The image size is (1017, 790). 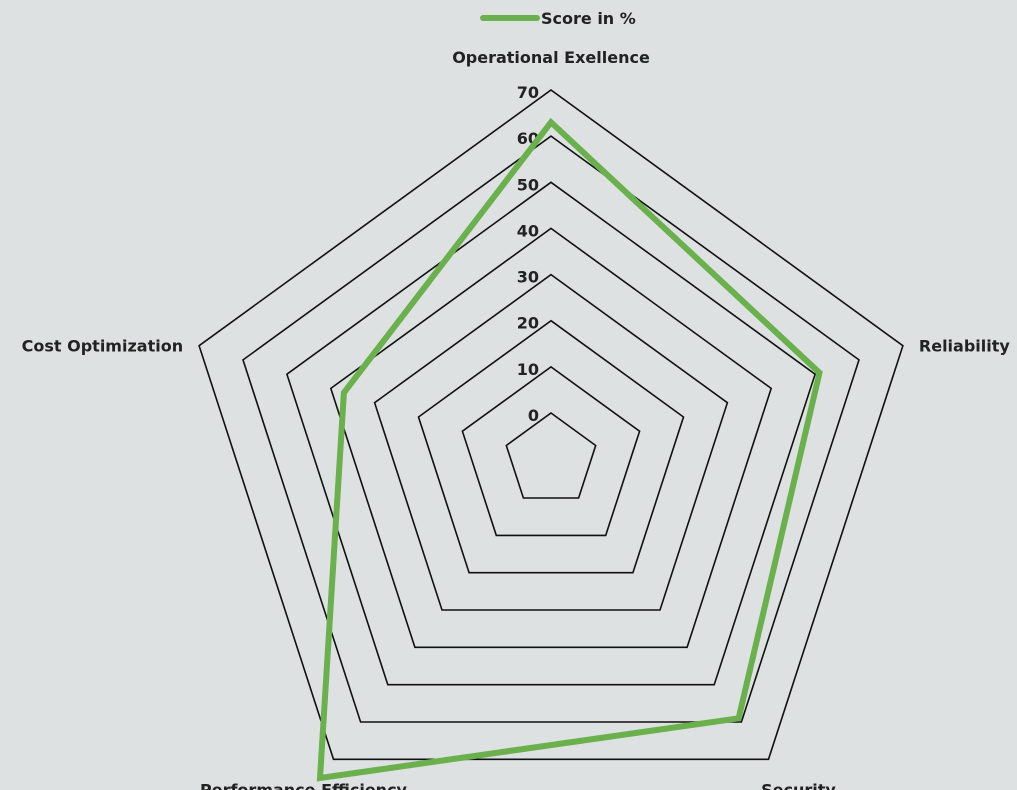 I want to click on tick-label-70: 70, so click(x=528, y=92).